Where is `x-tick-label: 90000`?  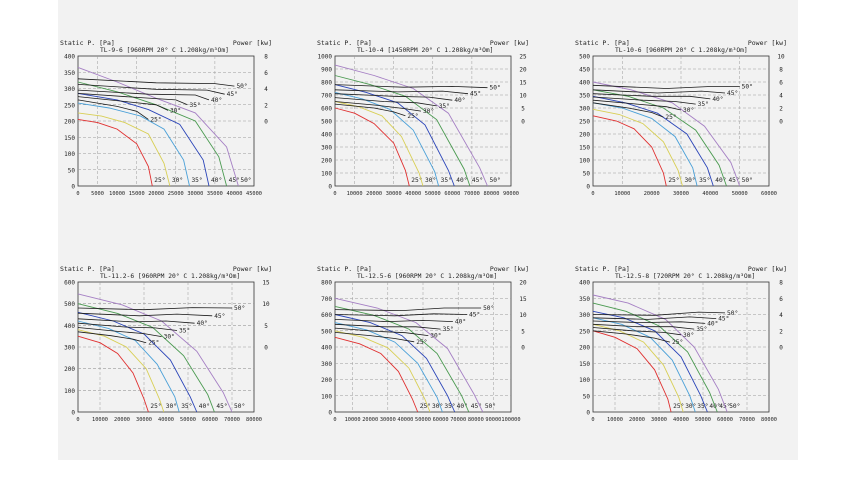 x-tick-label: 90000 is located at coordinates (493, 420).